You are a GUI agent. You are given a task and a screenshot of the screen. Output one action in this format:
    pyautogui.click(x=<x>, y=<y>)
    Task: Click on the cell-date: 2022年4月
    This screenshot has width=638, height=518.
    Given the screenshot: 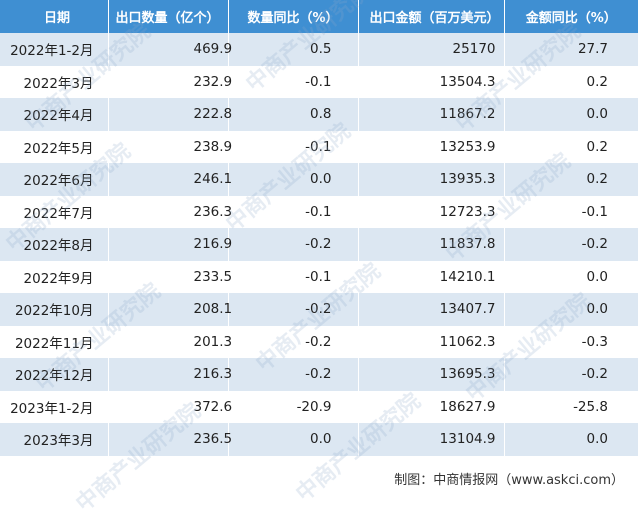 What is the action you would take?
    pyautogui.click(x=54, y=114)
    